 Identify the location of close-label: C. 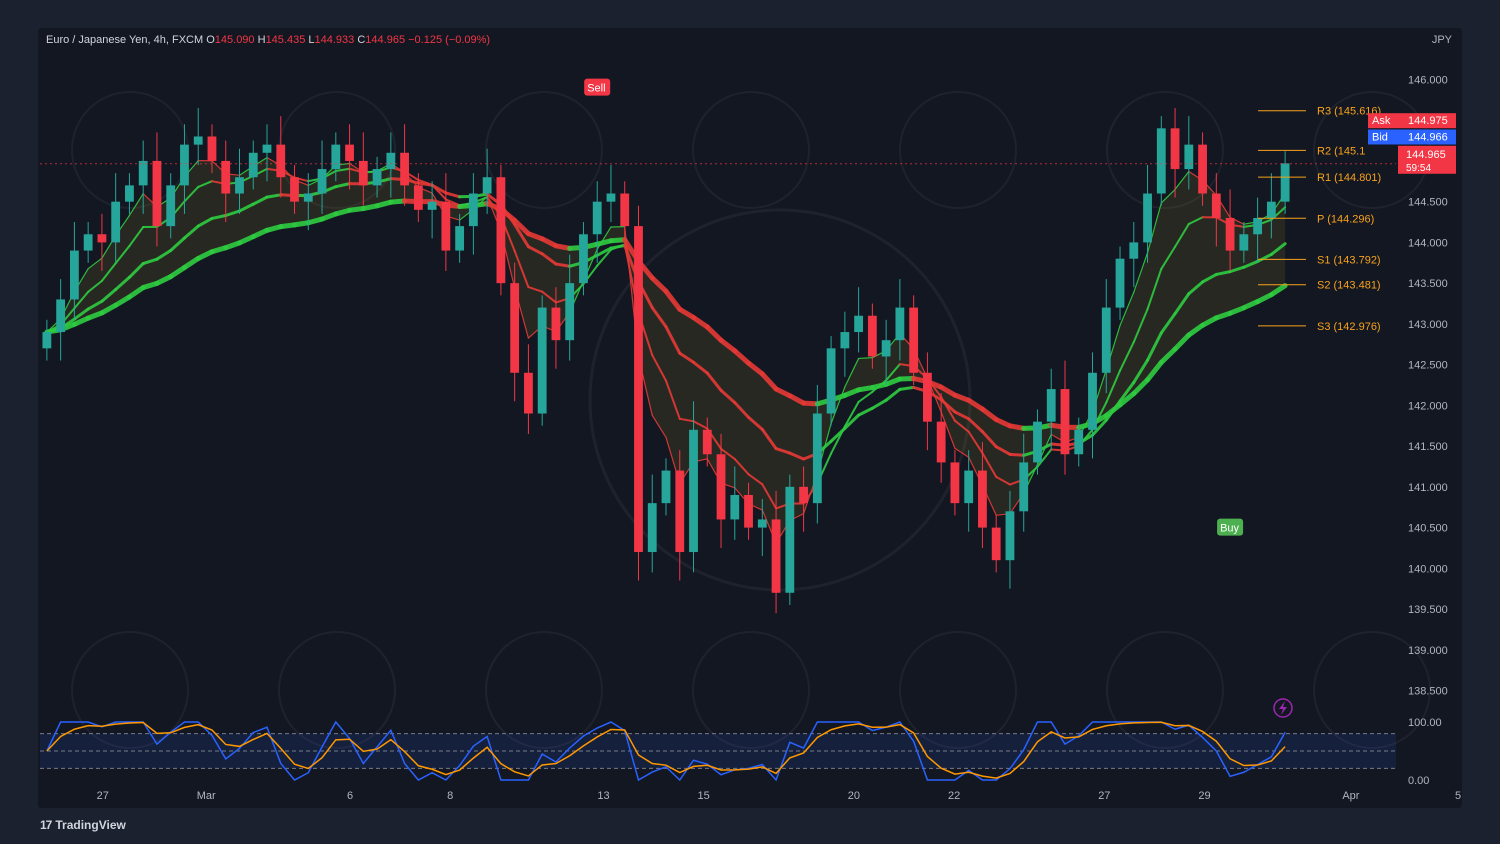
(361, 40).